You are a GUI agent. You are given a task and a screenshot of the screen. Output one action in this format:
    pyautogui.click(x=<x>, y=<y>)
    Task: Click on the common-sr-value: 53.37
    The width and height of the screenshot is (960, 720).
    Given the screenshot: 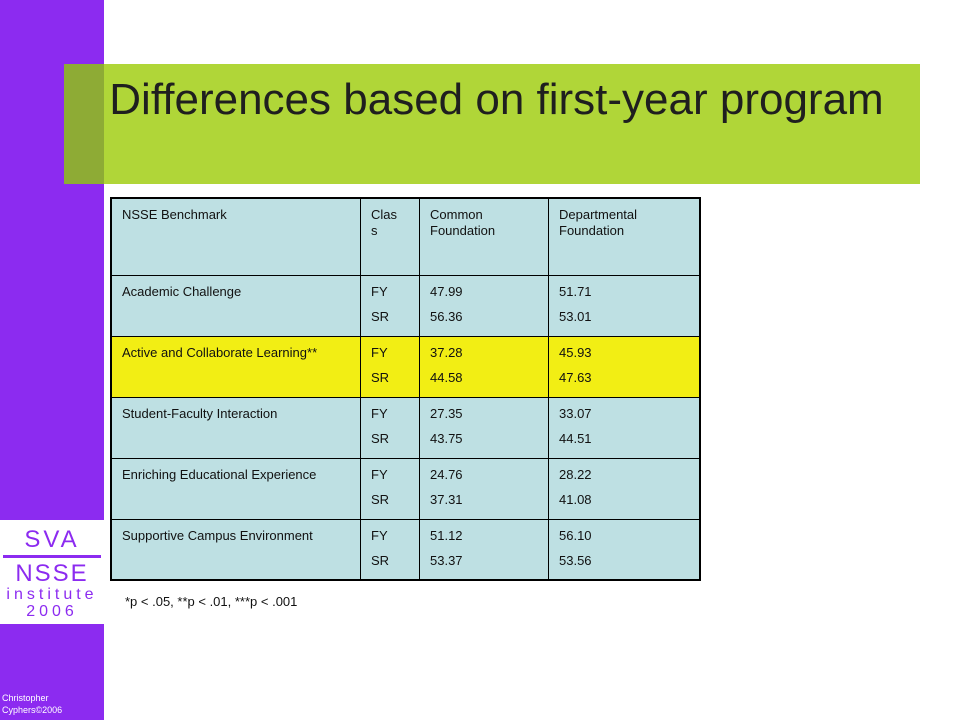 What is the action you would take?
    pyautogui.click(x=446, y=560)
    